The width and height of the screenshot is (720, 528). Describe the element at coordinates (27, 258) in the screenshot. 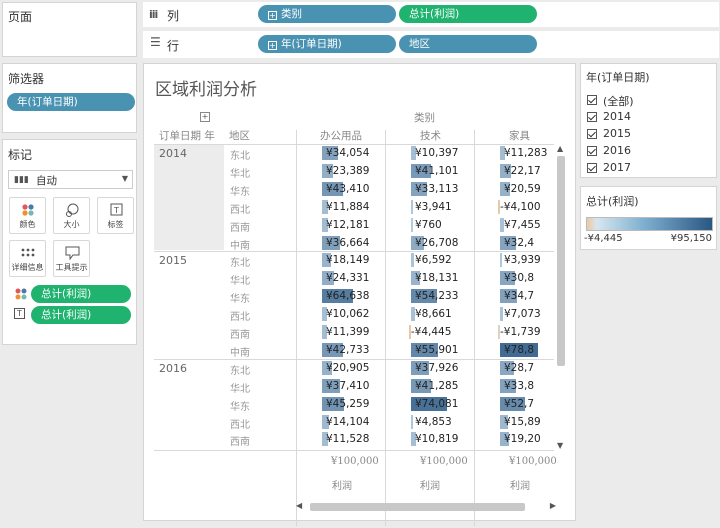

I see `detail-button: 详细信息` at that location.